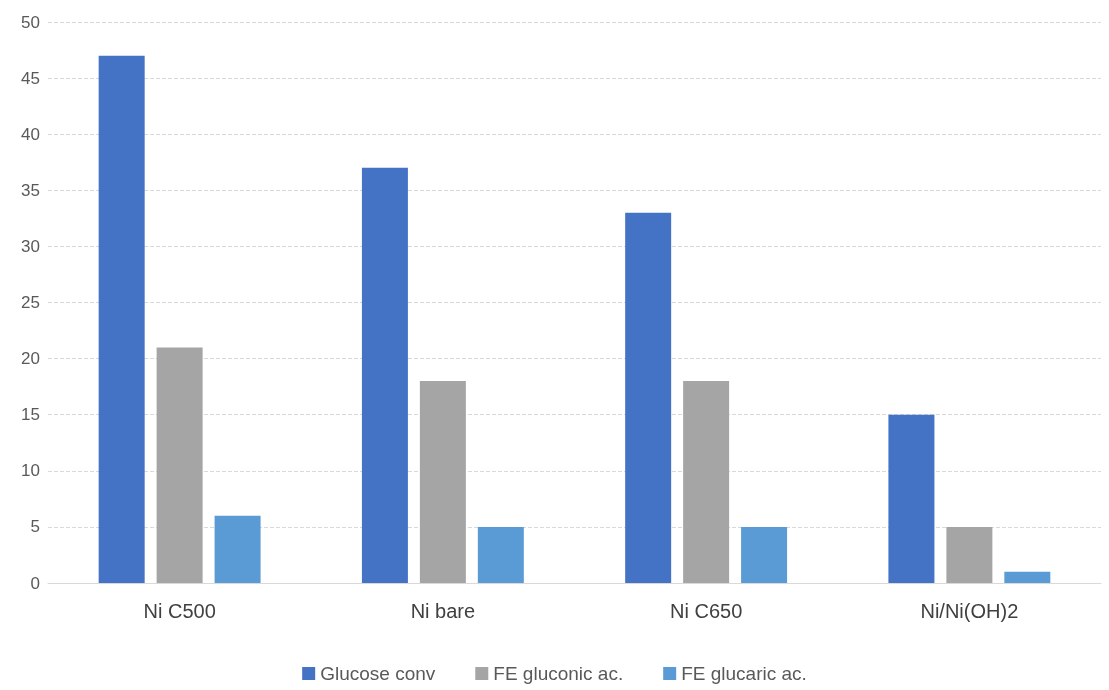  I want to click on legend-label: FE gluconic ac., so click(558, 673).